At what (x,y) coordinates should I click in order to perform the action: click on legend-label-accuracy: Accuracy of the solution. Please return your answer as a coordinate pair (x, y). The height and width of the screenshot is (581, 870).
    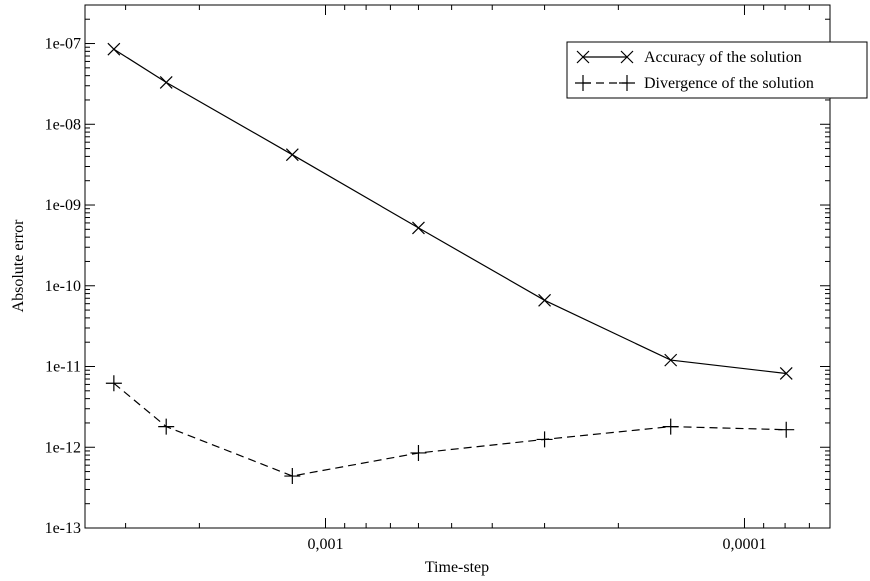
    Looking at the image, I should click on (723, 57).